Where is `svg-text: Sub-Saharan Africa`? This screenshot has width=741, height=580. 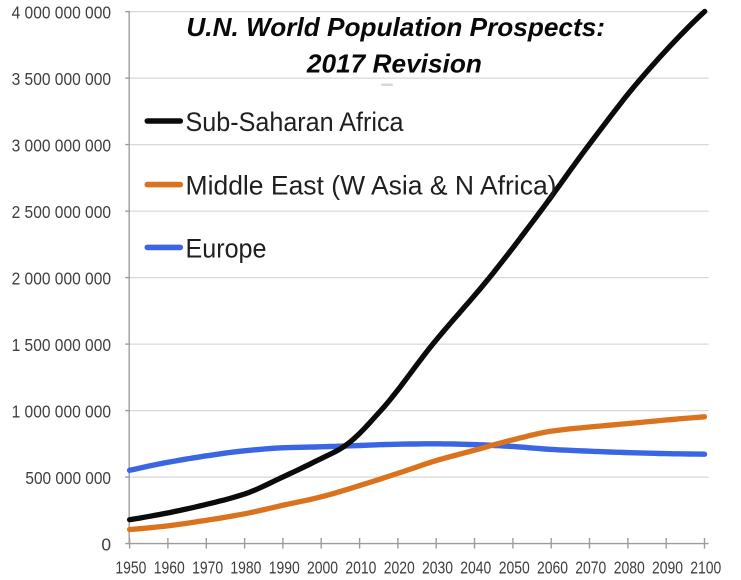
svg-text: Sub-Saharan Africa is located at coordinates (295, 122).